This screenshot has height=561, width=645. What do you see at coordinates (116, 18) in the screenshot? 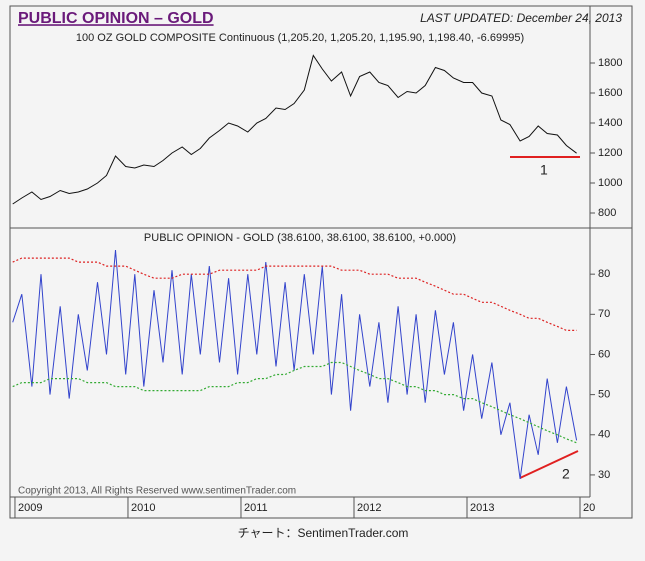
I see `page-title: PUBLIC OPINION – GOLD` at bounding box center [116, 18].